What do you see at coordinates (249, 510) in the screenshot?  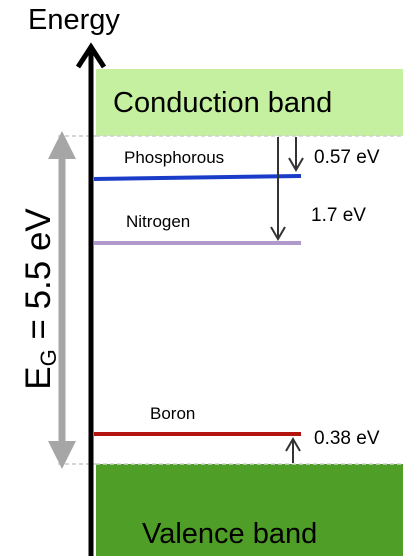 I see `valence-band` at bounding box center [249, 510].